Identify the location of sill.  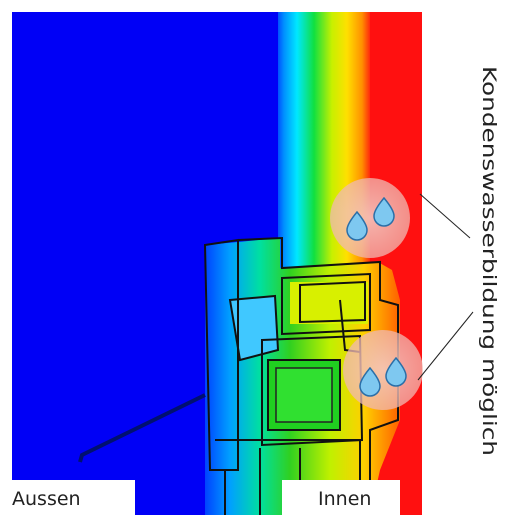
(142, 428).